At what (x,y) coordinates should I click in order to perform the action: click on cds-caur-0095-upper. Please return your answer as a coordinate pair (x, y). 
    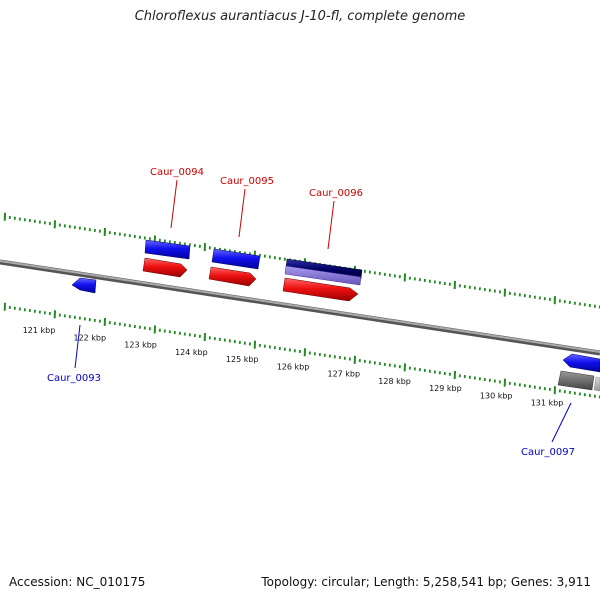
    Looking at the image, I should click on (236, 259).